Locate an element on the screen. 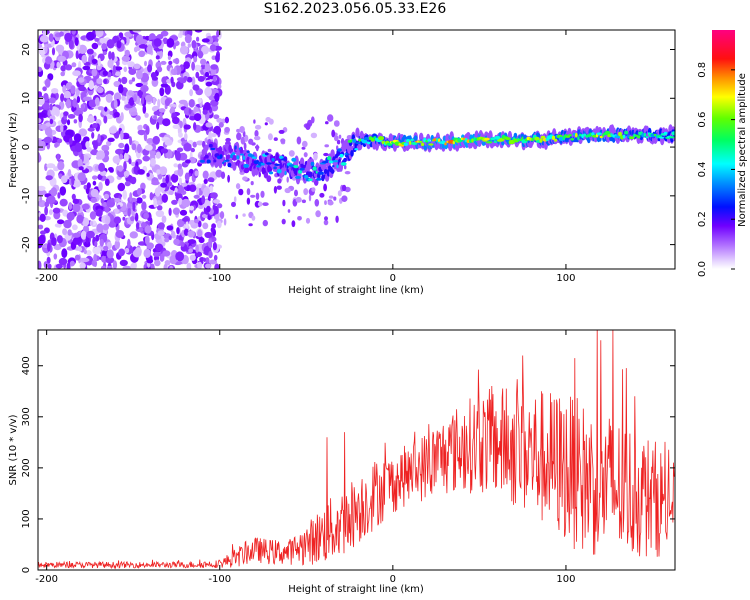 The height and width of the screenshot is (600, 750). bottom-xtick-label: -100 is located at coordinates (219, 579).